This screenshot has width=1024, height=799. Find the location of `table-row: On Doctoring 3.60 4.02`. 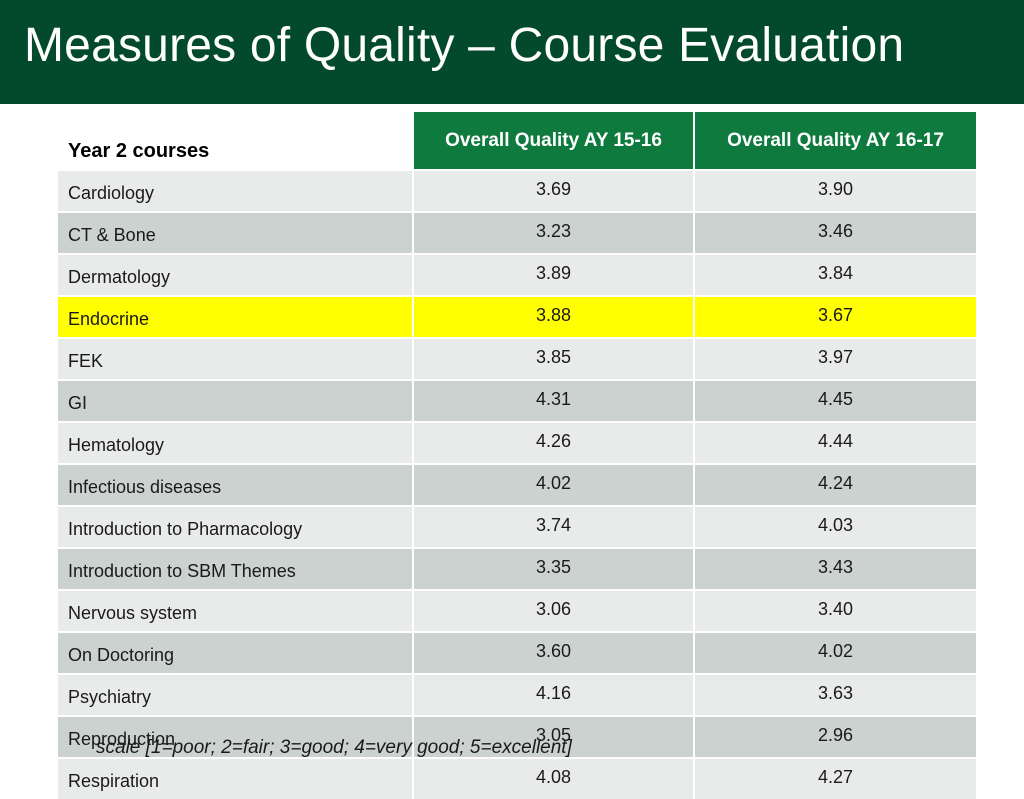

table-row: On Doctoring 3.60 4.02 is located at coordinates (517, 652).